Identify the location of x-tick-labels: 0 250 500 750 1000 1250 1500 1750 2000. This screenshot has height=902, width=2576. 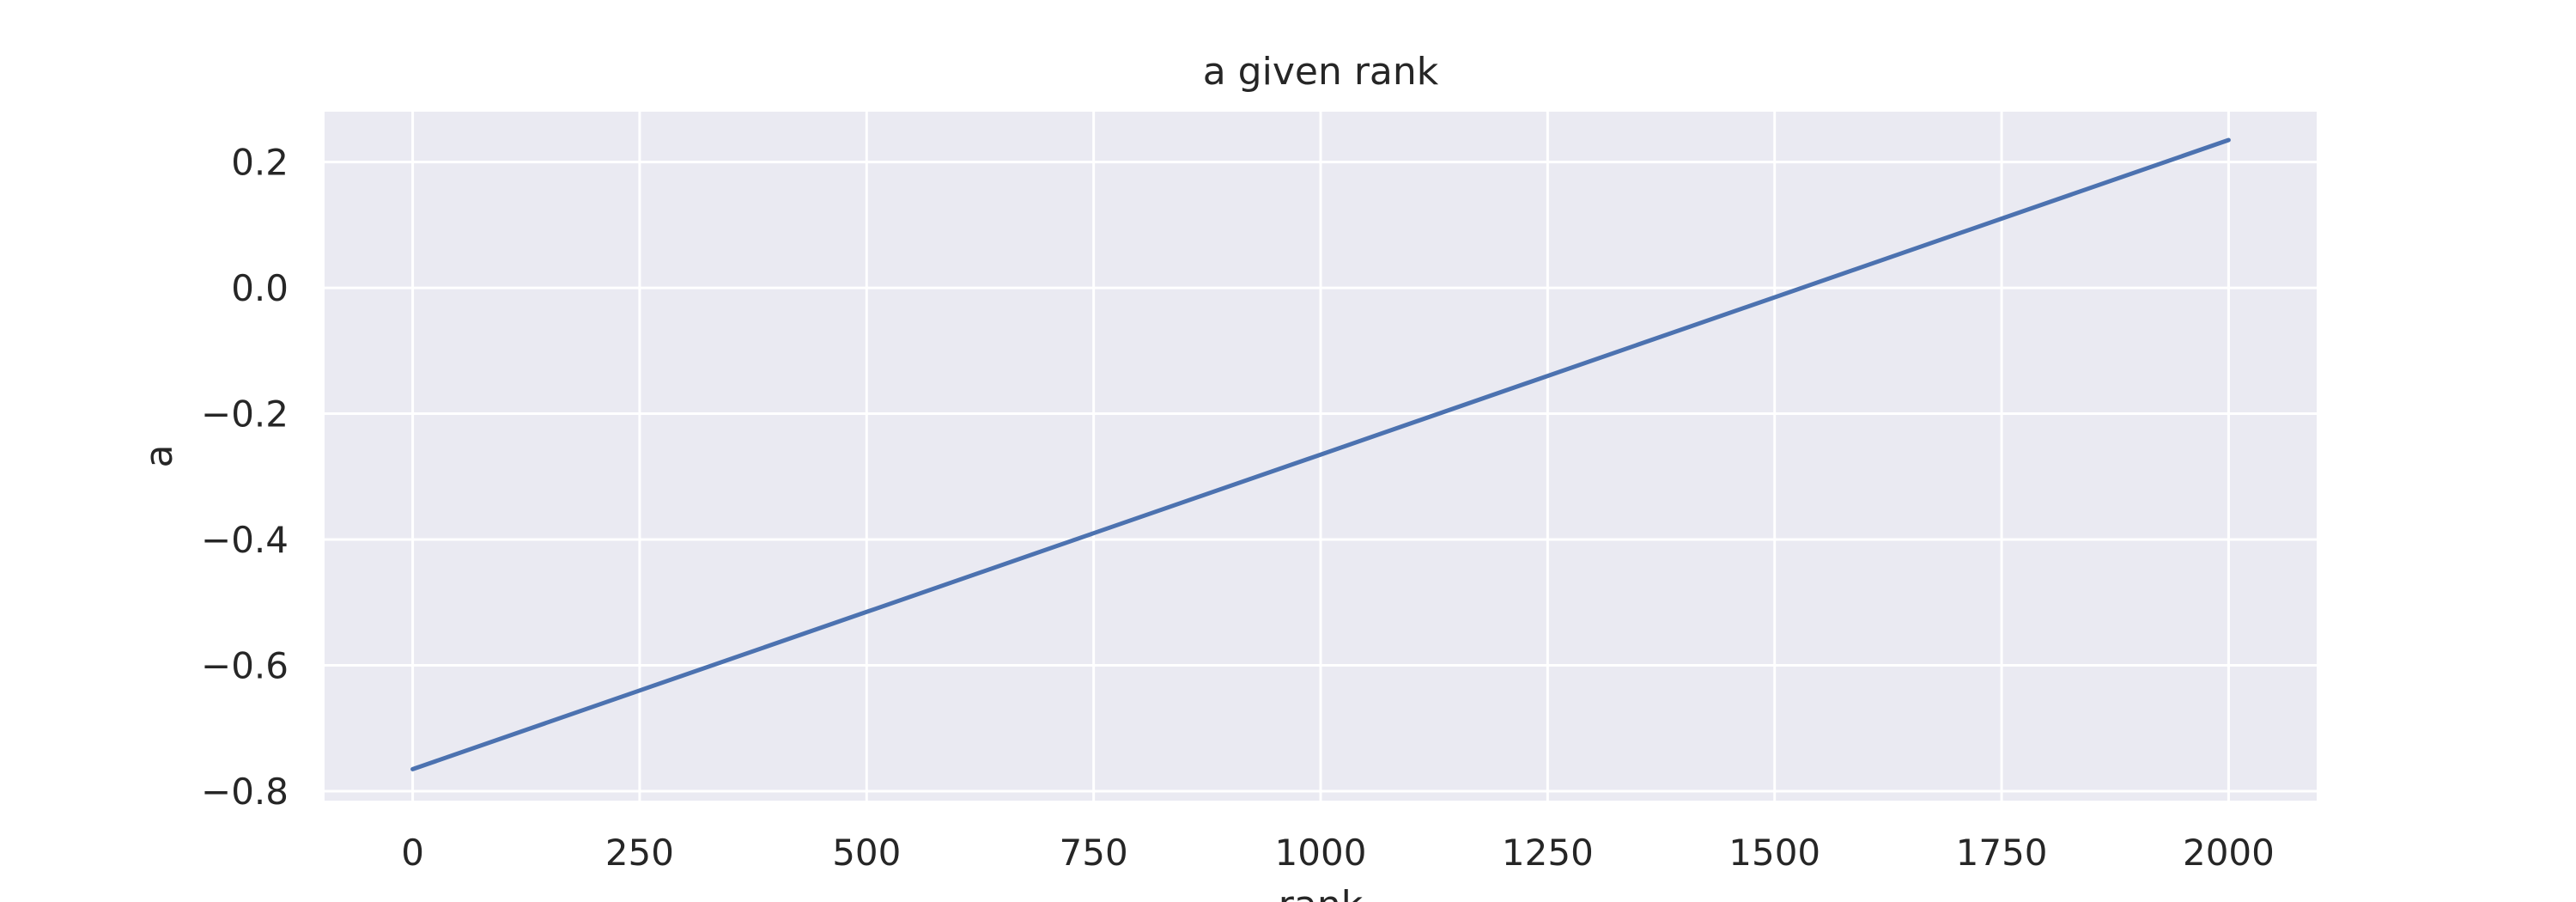
(1338, 853).